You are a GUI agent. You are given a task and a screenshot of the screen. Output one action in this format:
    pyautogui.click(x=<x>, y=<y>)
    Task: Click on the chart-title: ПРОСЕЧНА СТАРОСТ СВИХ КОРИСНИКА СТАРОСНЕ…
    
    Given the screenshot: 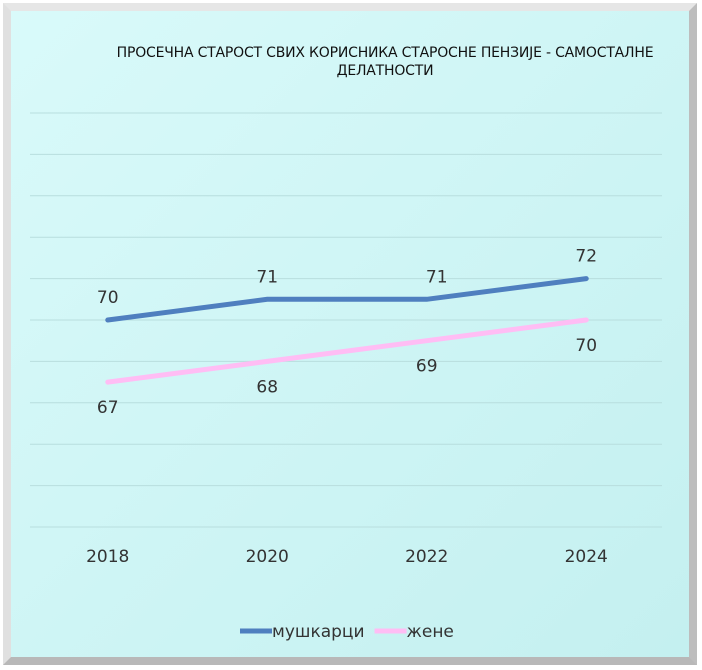 What is the action you would take?
    pyautogui.click(x=385, y=62)
    